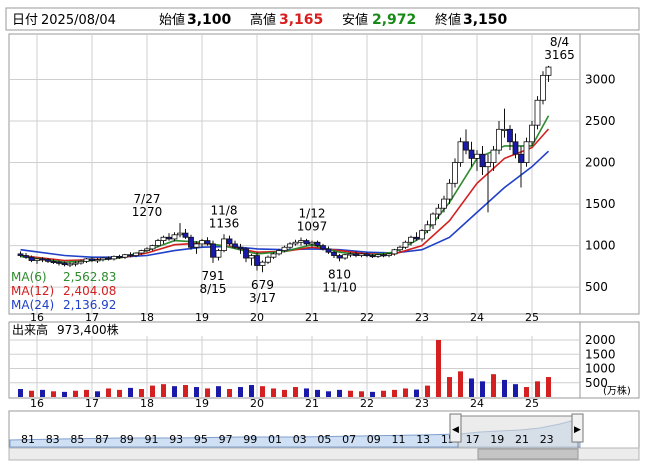 The image size is (653, 470). I want to click on price-x-tick-label: 16, so click(37, 317).